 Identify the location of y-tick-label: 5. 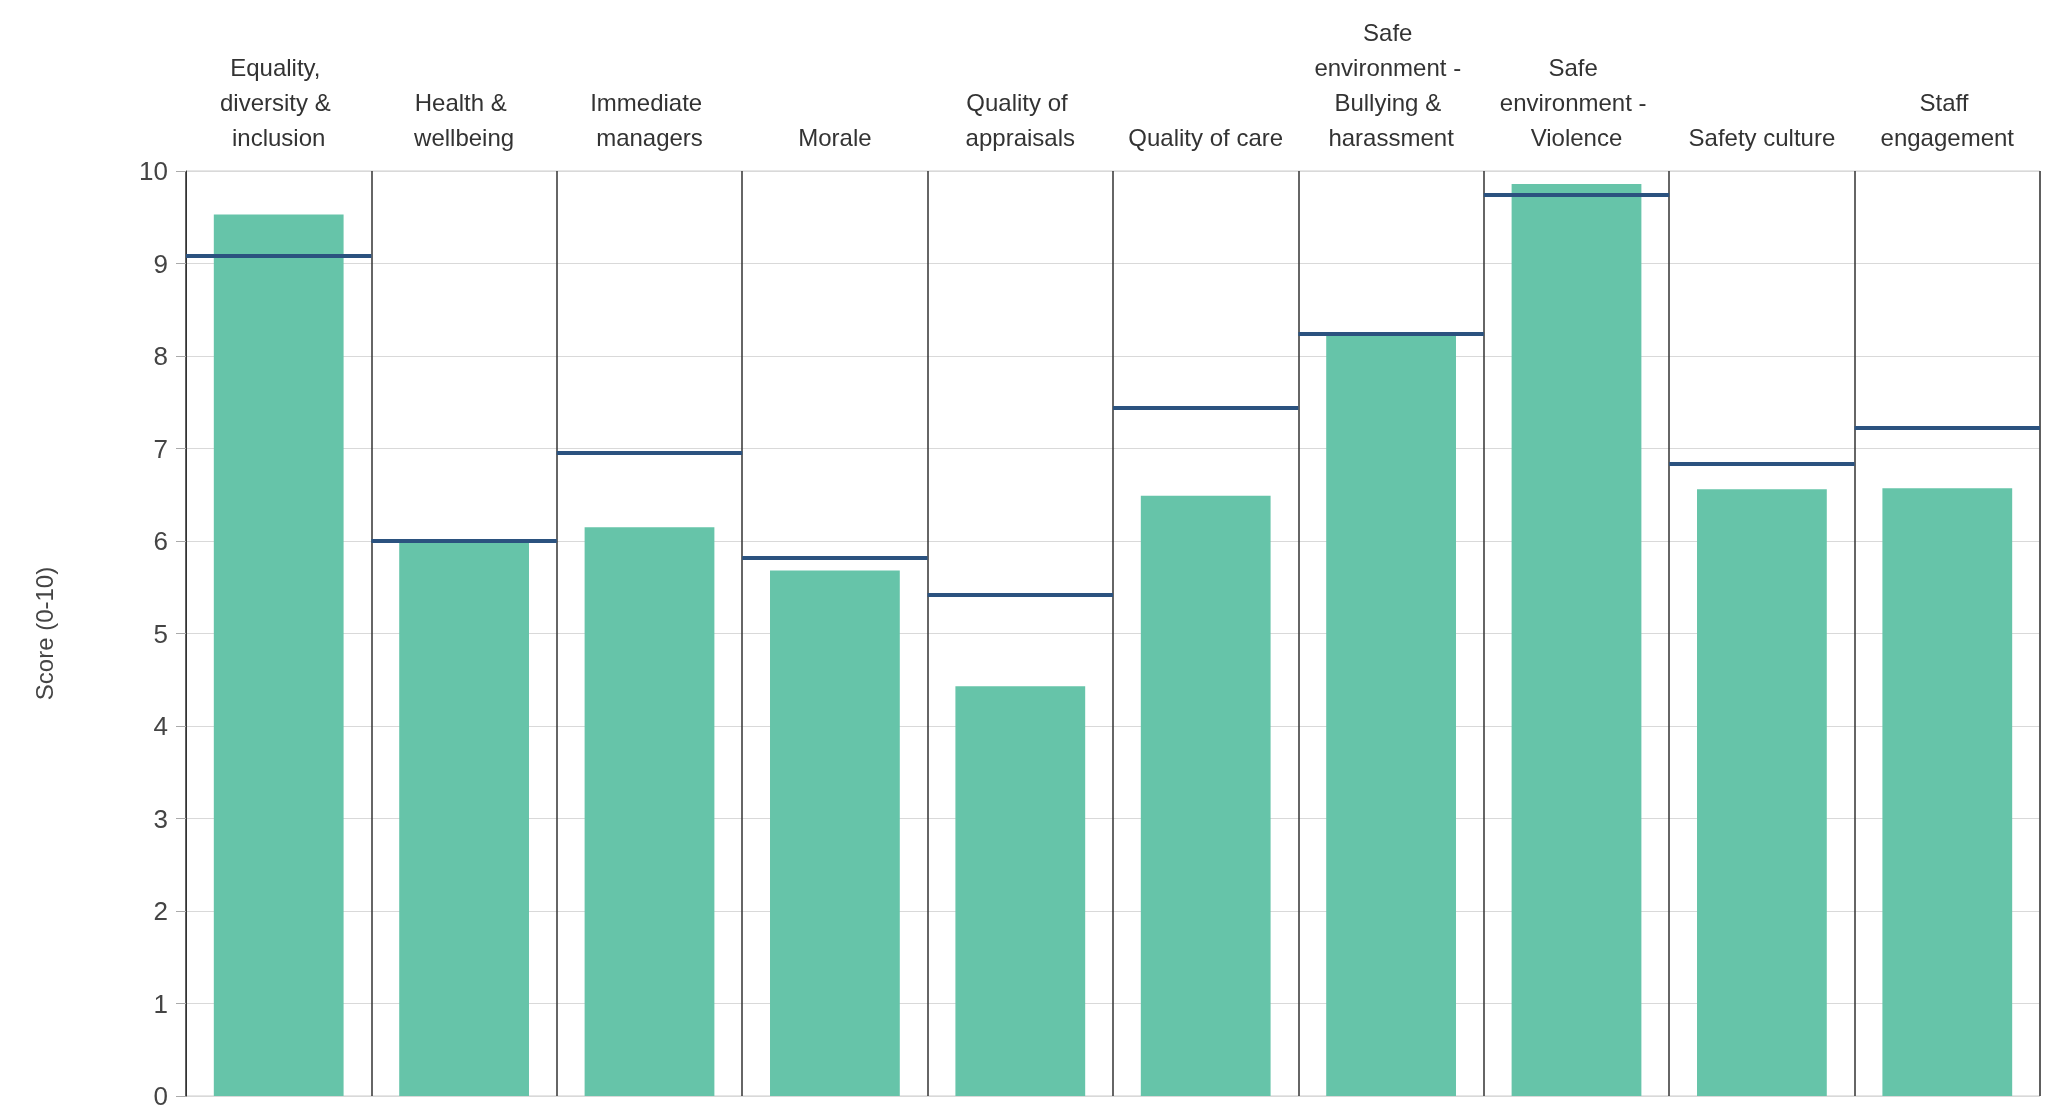
(160, 633).